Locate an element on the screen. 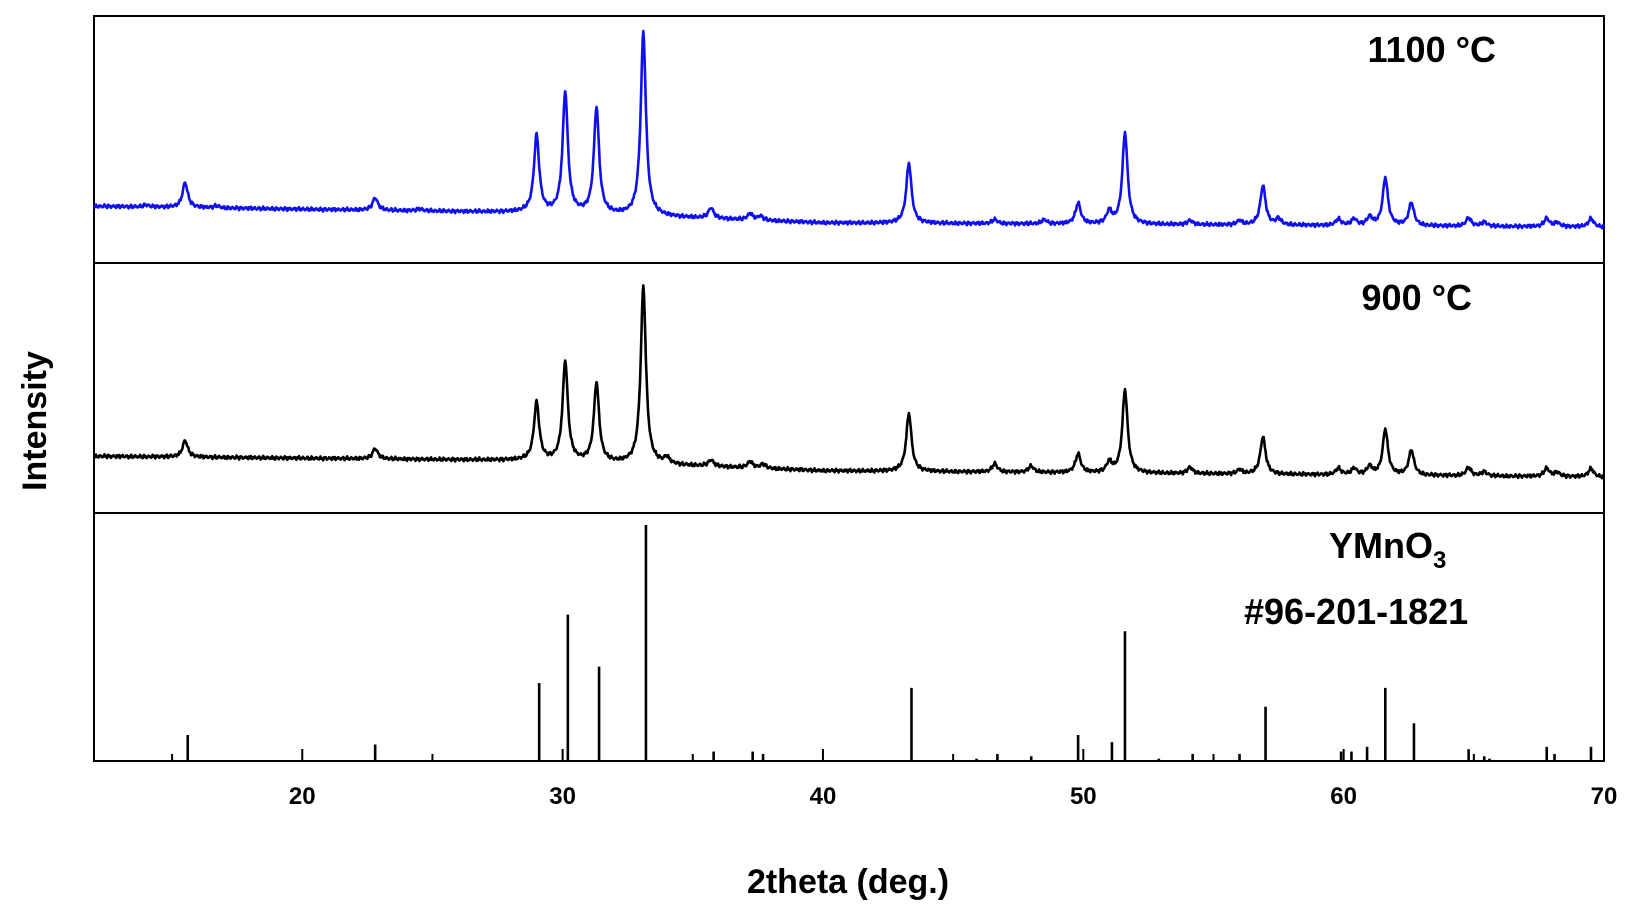 This screenshot has width=1634, height=908. x-tick-label: 60 is located at coordinates (1343, 796).